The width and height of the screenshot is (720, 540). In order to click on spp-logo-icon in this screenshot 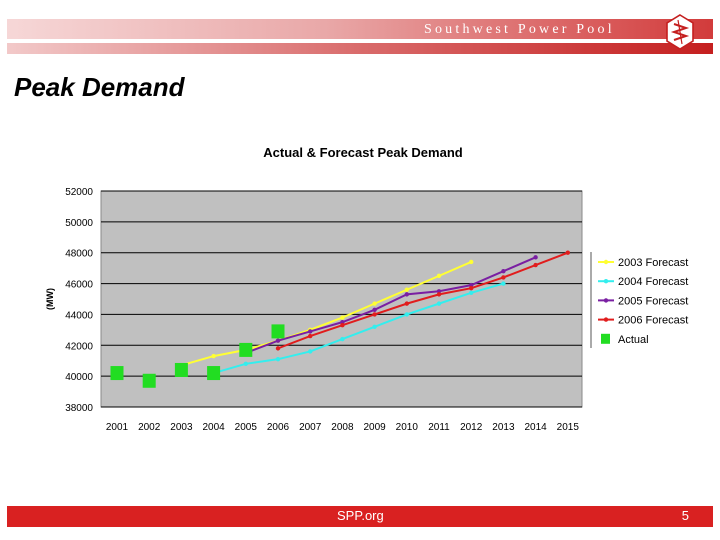, I will do `click(680, 32)`.